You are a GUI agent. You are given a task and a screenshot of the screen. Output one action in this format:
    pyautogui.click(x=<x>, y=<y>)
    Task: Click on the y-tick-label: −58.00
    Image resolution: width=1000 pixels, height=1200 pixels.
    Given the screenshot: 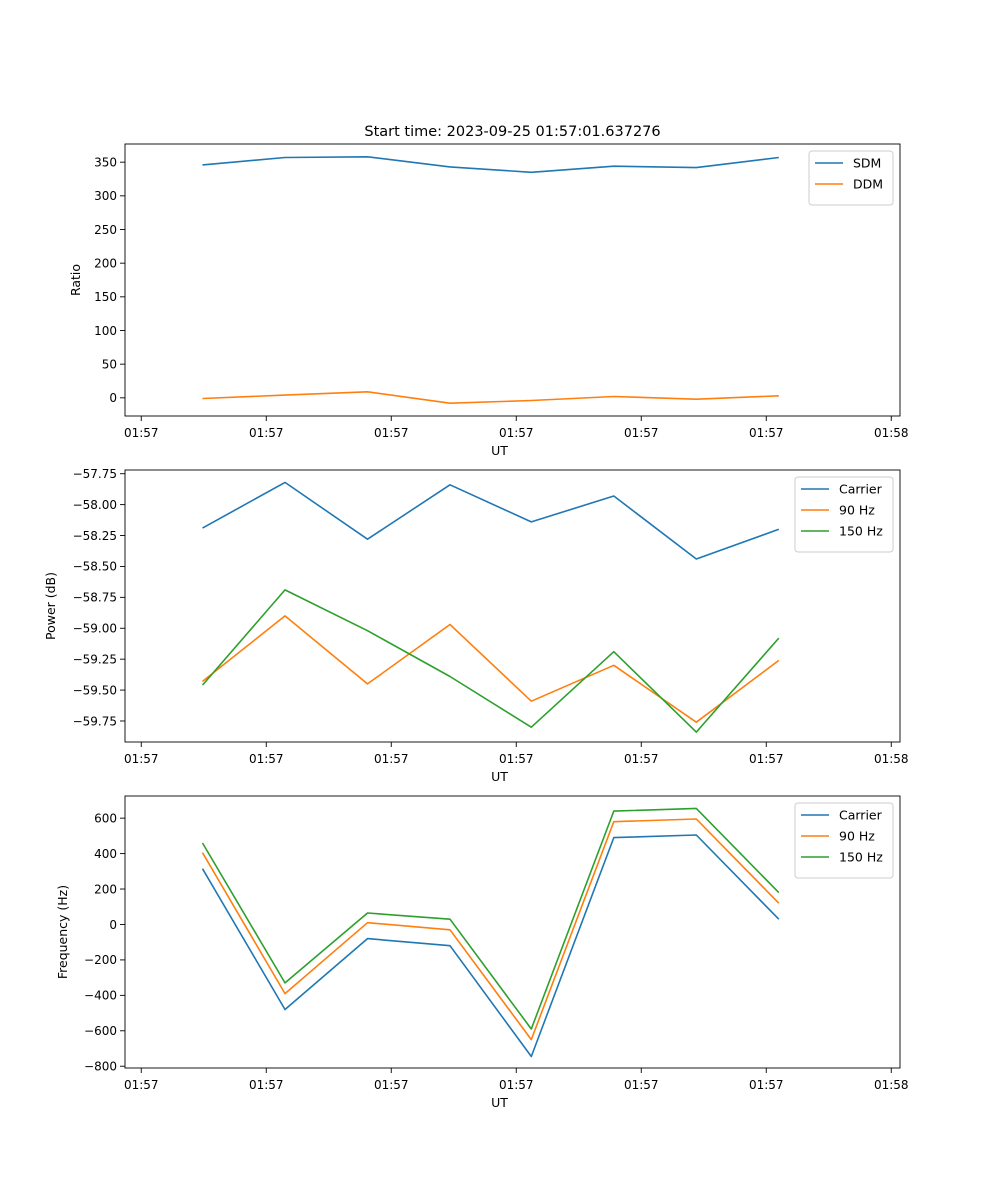 What is the action you would take?
    pyautogui.click(x=95, y=505)
    